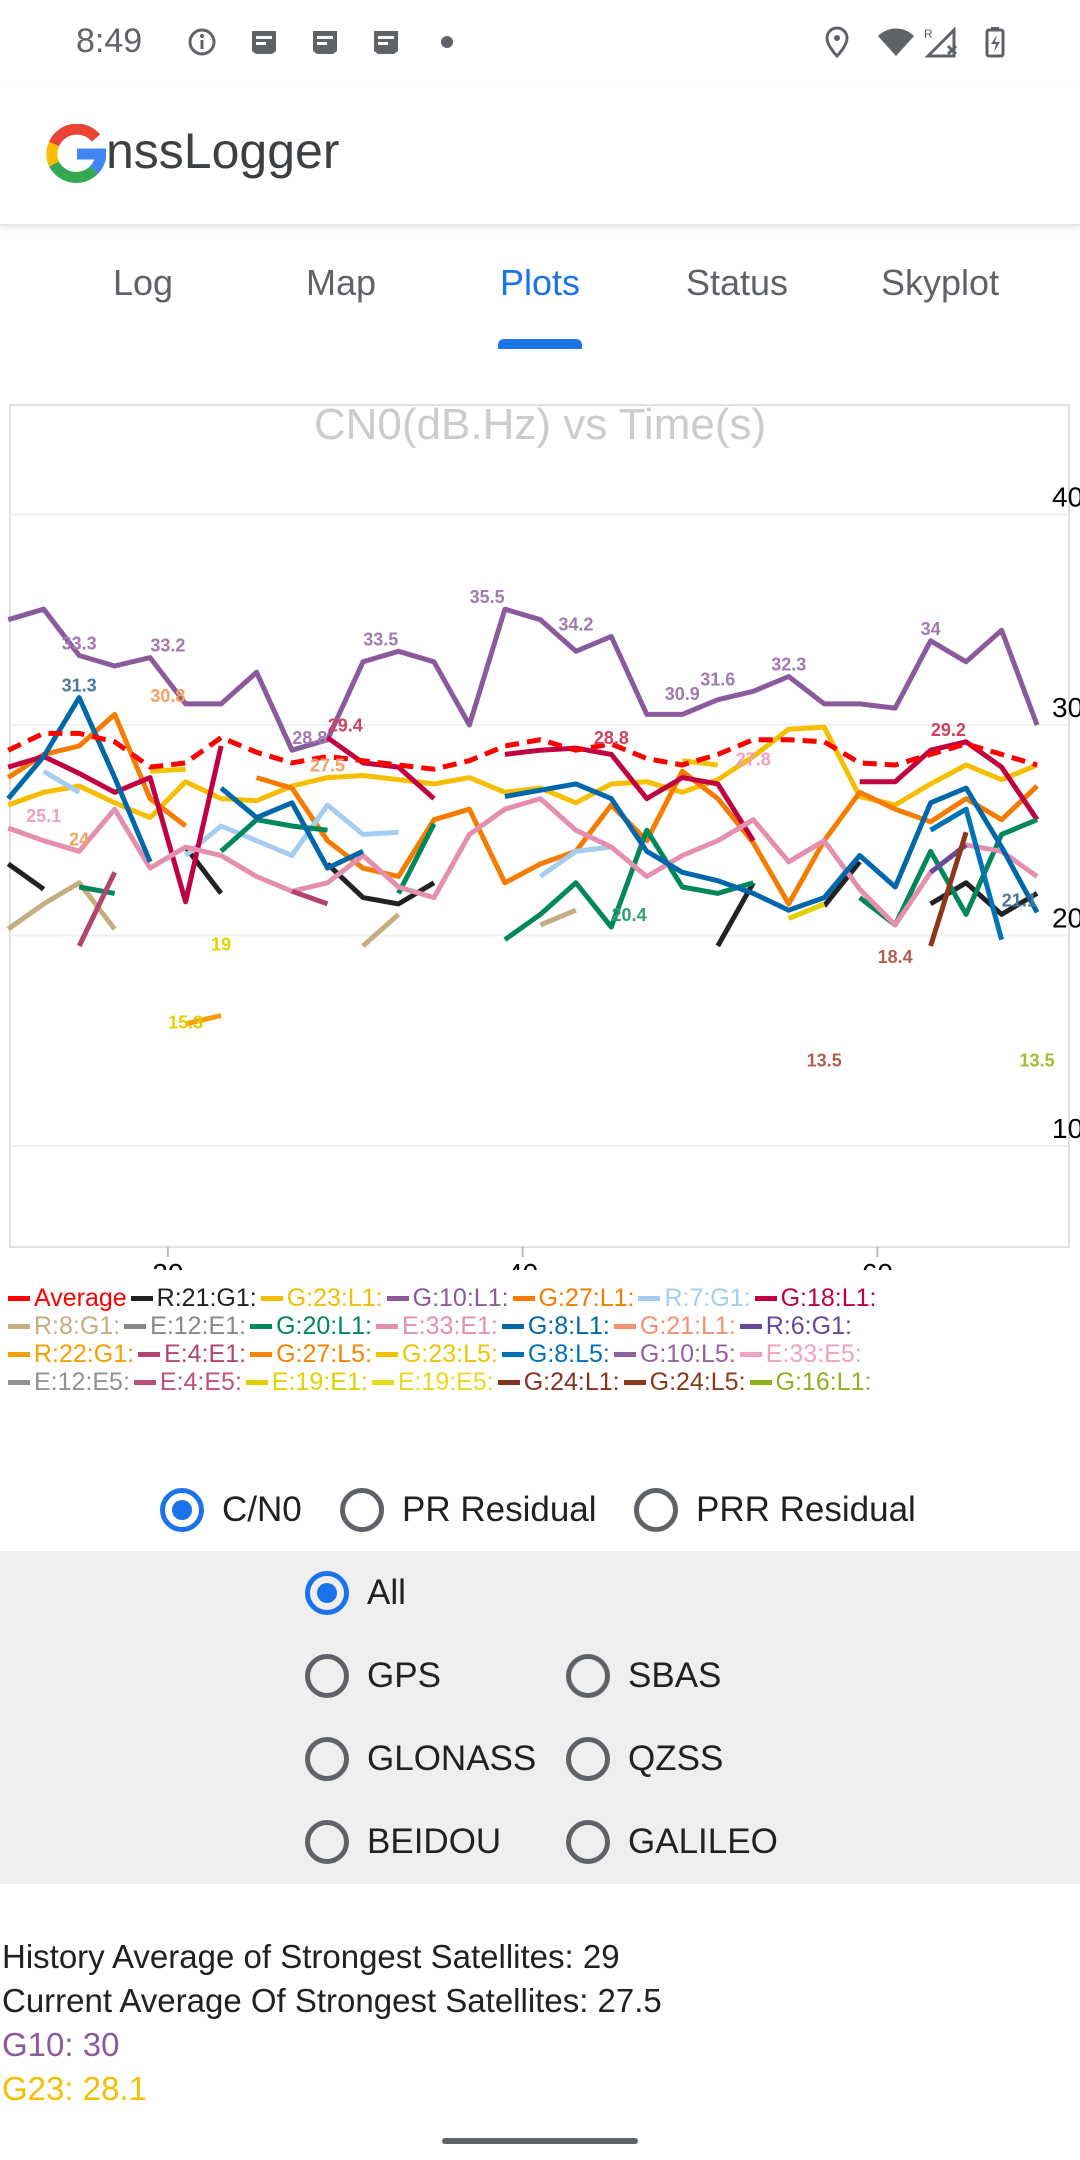  I want to click on legend-label: E:12:E5:, so click(82, 1382).